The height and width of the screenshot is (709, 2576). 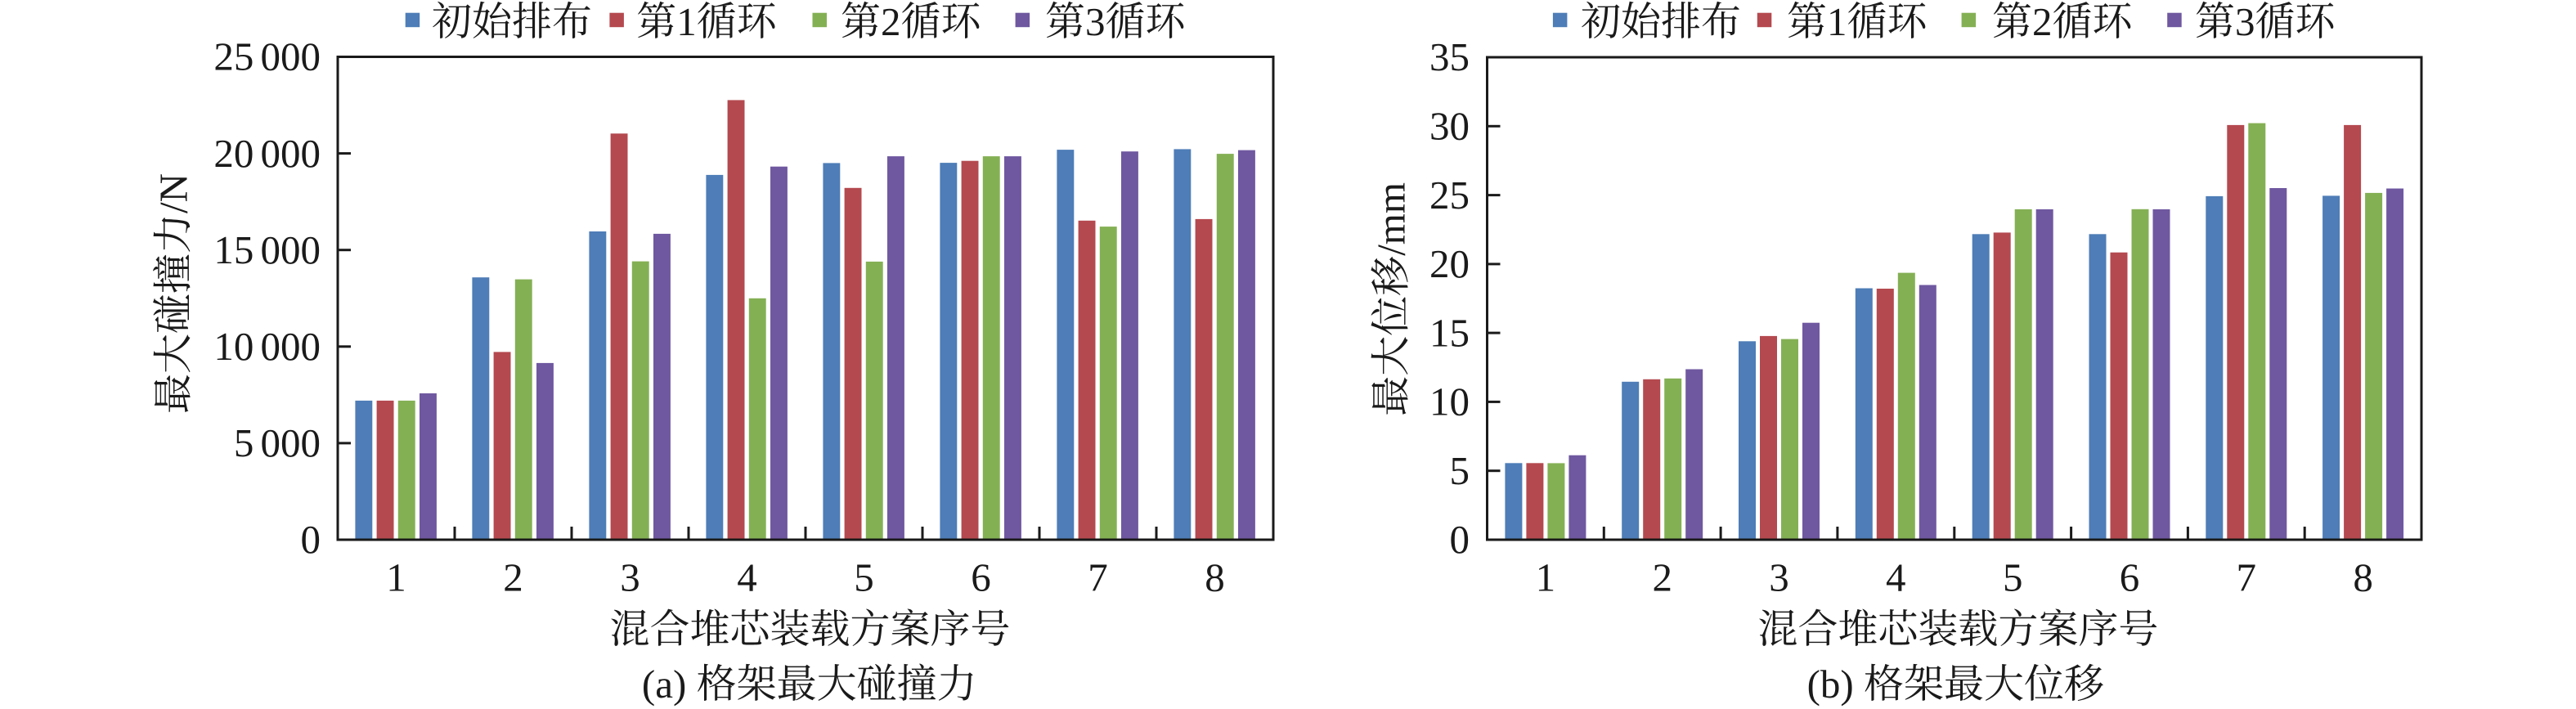 What do you see at coordinates (267, 154) in the screenshot?
I see `svg-text: 20 000` at bounding box center [267, 154].